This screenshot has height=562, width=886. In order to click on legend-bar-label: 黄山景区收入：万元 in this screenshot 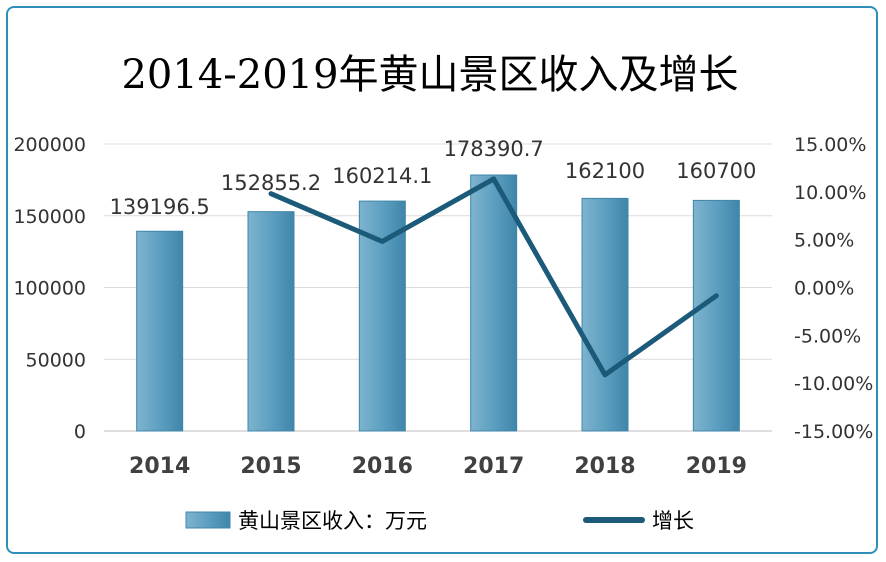, I will do `click(332, 521)`.